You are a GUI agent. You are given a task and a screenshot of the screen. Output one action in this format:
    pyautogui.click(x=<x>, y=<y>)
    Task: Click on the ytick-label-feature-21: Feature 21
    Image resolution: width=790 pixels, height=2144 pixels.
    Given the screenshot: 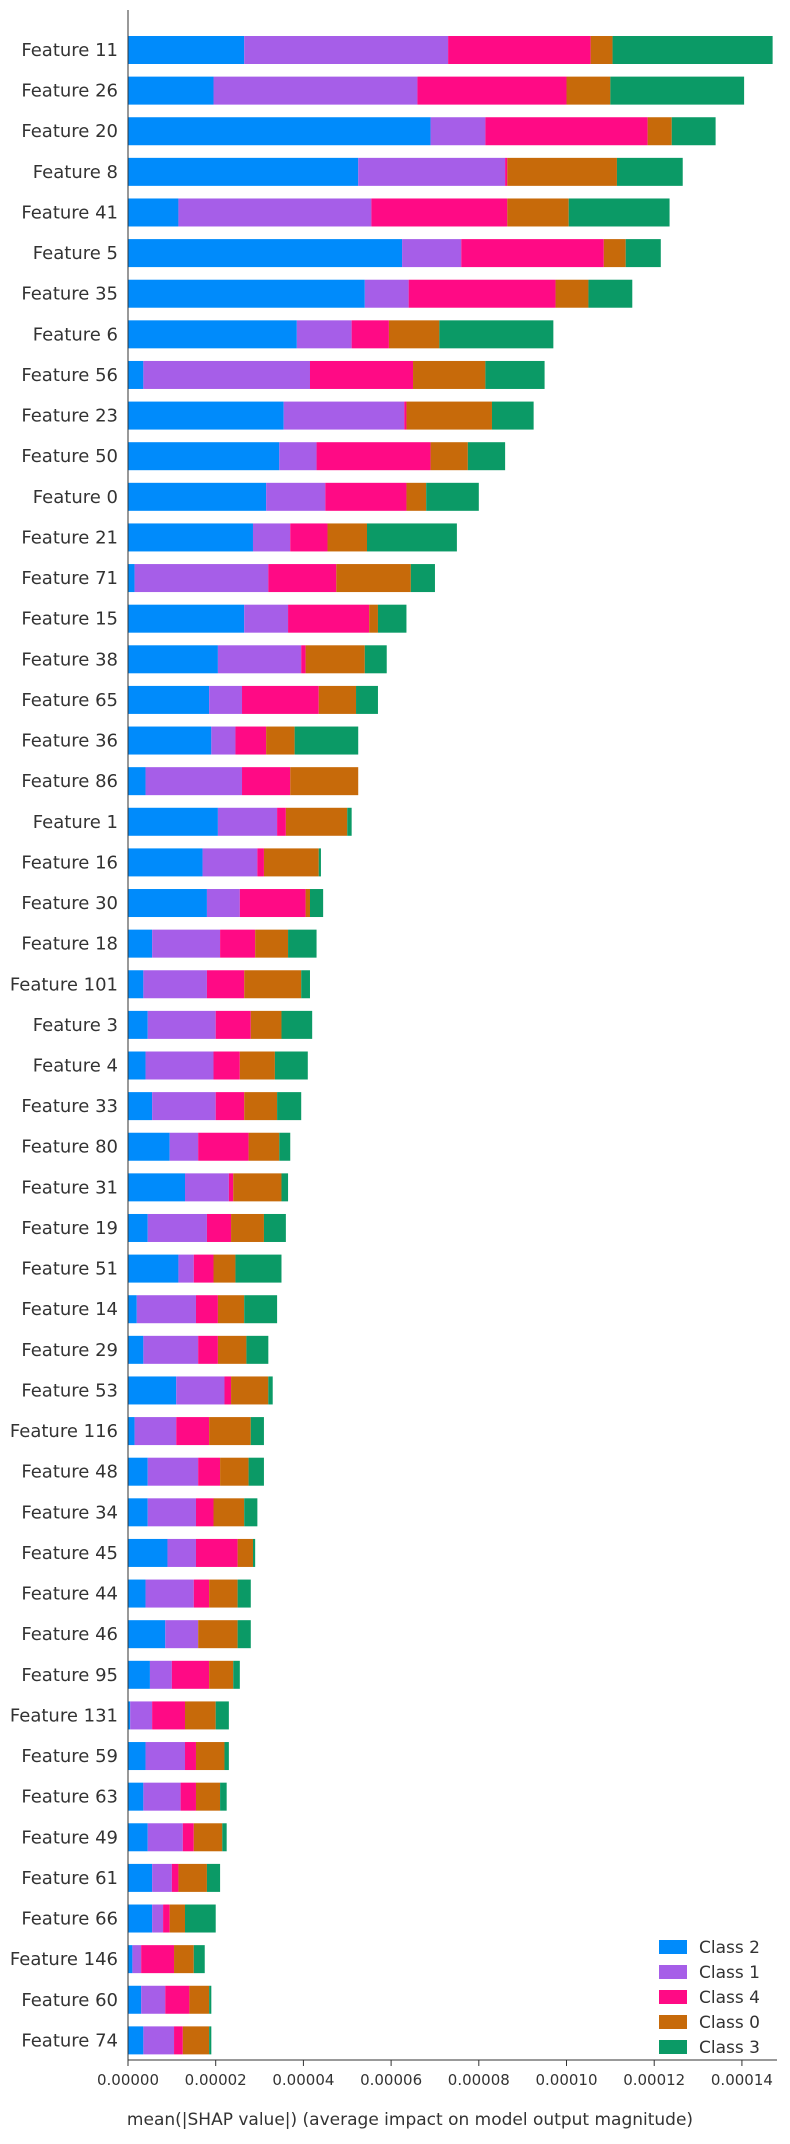 What is the action you would take?
    pyautogui.click(x=69, y=537)
    